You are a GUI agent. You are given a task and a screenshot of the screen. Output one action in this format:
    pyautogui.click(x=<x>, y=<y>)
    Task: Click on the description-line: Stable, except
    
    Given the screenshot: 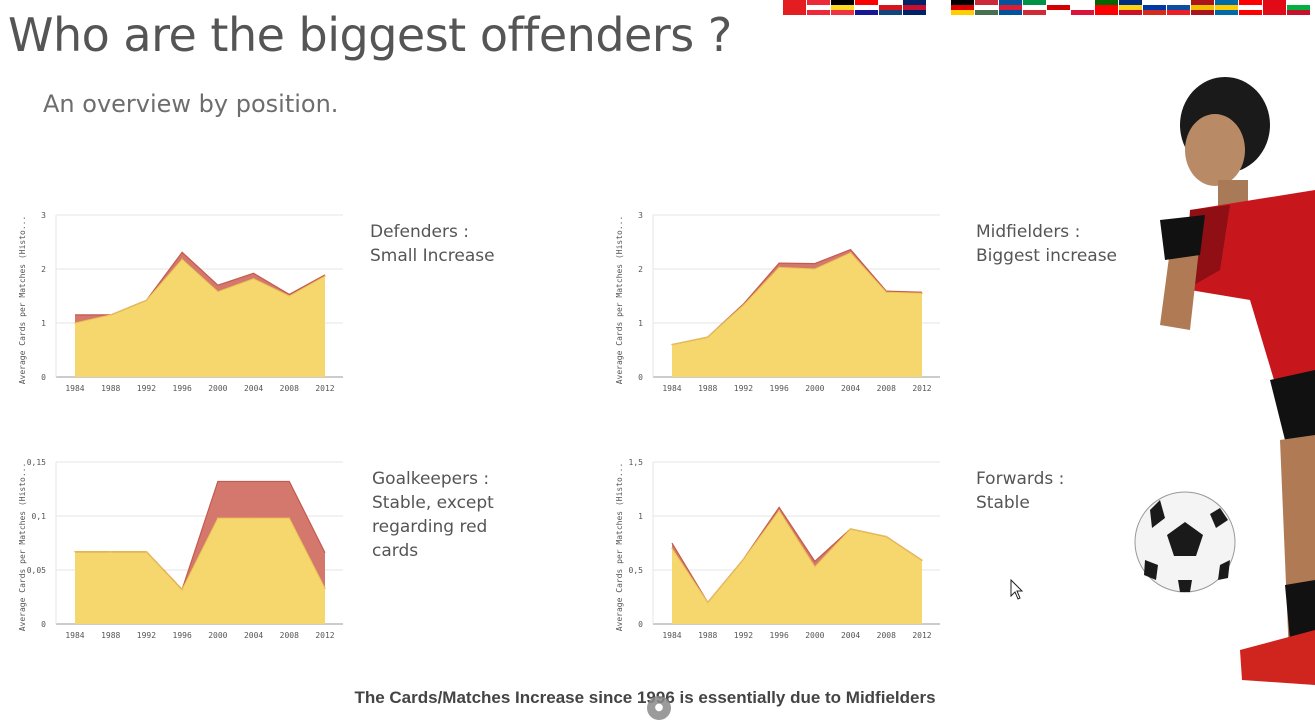 What is the action you would take?
    pyautogui.click(x=433, y=503)
    